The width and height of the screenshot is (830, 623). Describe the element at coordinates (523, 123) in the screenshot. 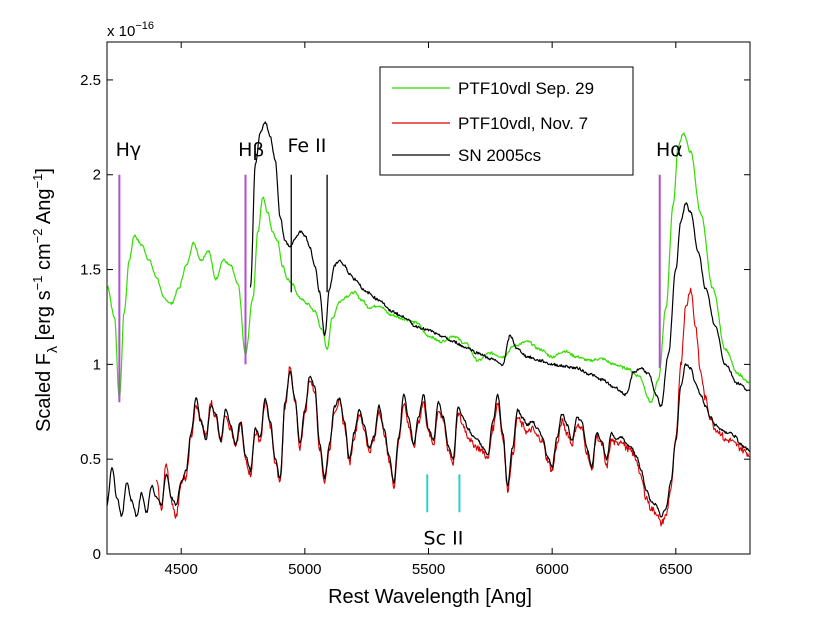

I see `legend-label-ptf10vdl-nov: PTF10vdl, Nov. 7` at that location.